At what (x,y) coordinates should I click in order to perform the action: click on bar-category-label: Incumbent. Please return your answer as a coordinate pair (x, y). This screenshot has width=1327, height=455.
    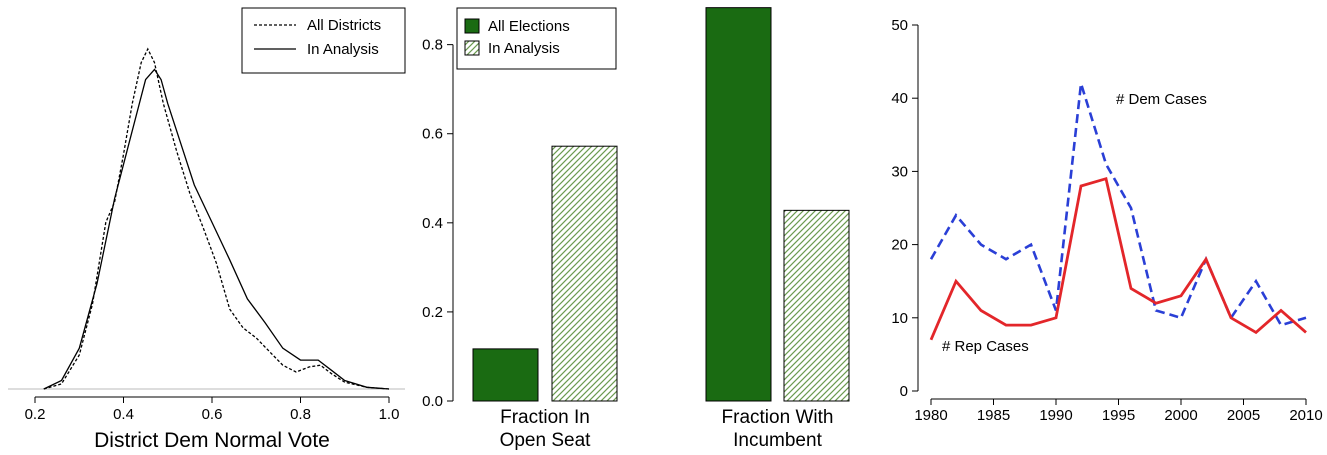
    Looking at the image, I should click on (777, 440).